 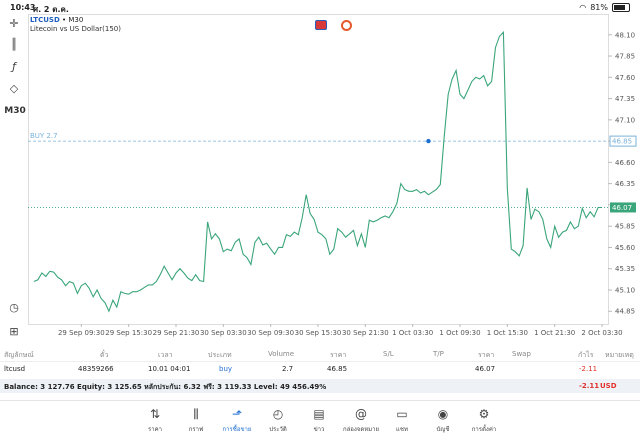 What do you see at coordinates (485, 369) in the screenshot?
I see `row-current-price: 46.07` at bounding box center [485, 369].